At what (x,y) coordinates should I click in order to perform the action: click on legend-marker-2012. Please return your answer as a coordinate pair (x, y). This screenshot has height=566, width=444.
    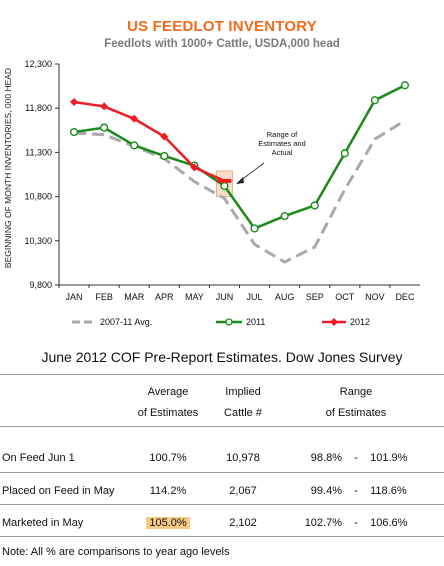
    Looking at the image, I should click on (334, 322).